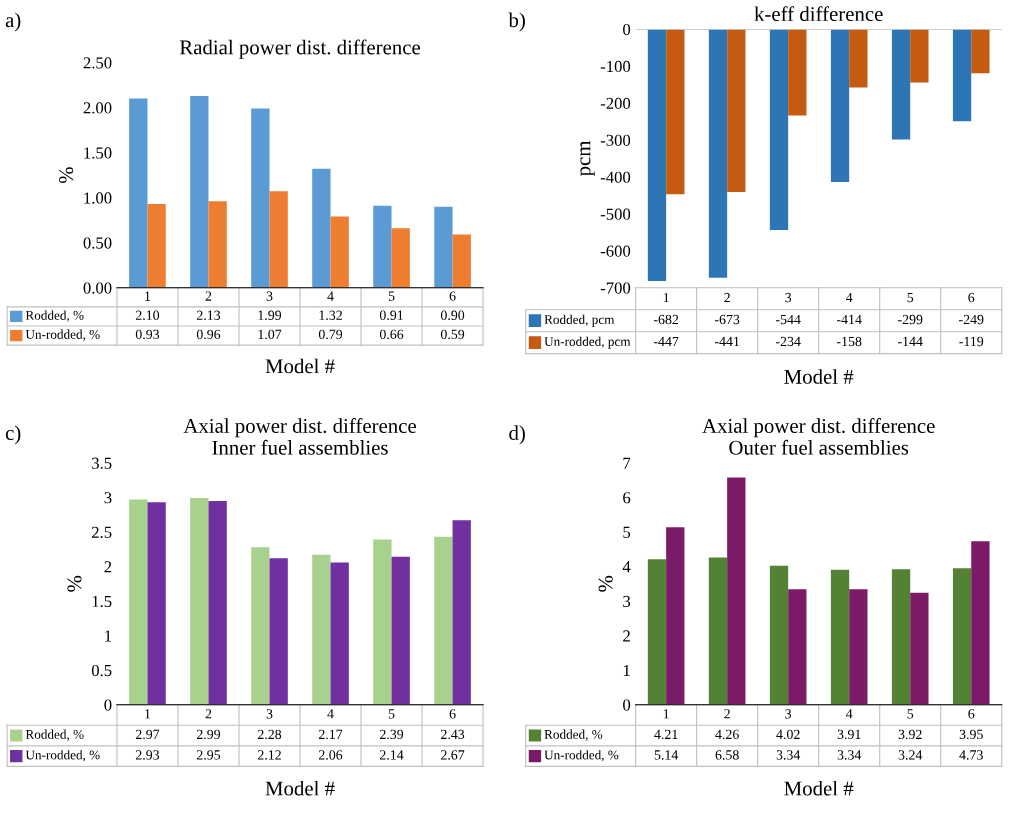 Image resolution: width=1017 pixels, height=834 pixels. I want to click on data-label: 2.67, so click(453, 755).